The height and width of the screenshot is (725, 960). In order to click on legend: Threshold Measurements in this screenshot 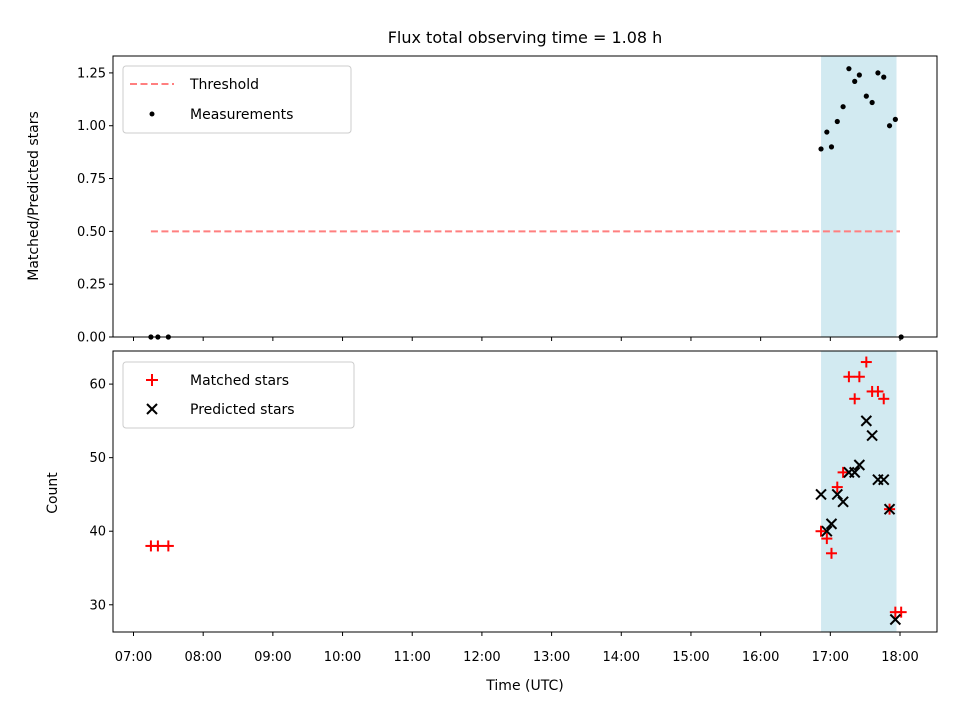, I will do `click(237, 99)`.